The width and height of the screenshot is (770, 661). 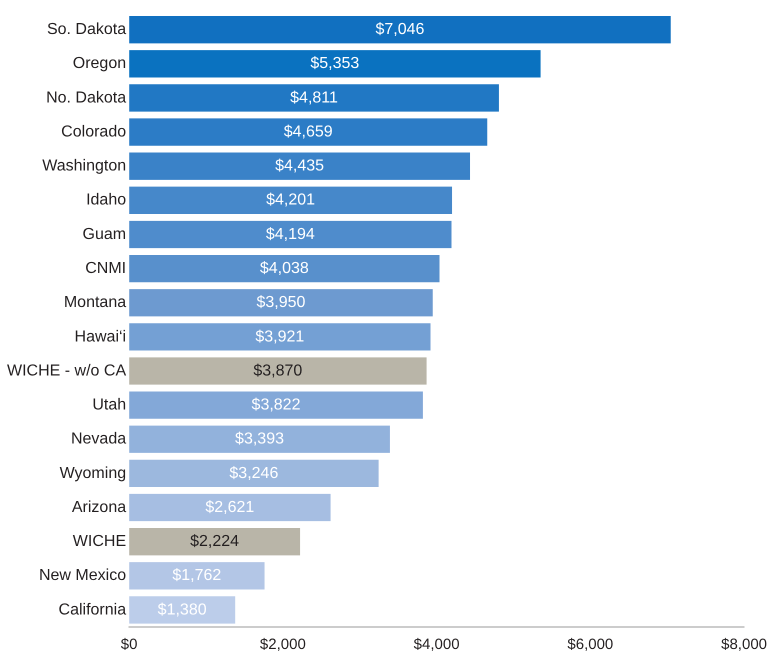 I want to click on data-label: $4,038, so click(x=284, y=269).